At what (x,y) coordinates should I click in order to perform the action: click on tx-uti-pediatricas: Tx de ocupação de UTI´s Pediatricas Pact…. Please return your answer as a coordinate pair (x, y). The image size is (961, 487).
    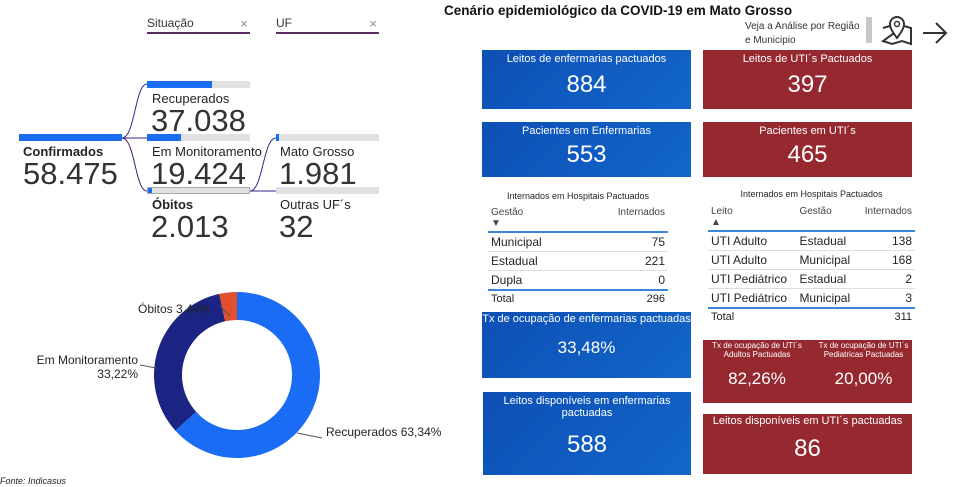
    Looking at the image, I should click on (863, 365).